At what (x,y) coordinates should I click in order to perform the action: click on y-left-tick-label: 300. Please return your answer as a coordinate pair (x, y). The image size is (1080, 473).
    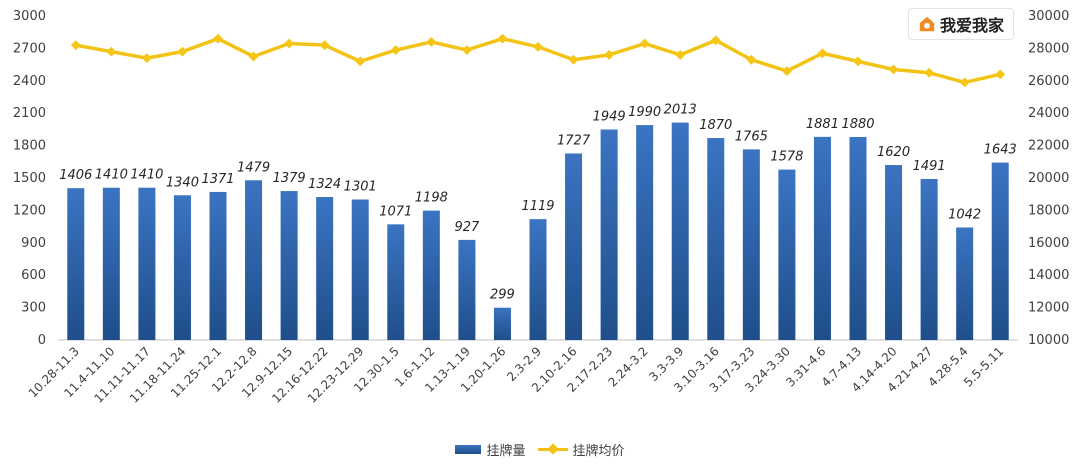
    Looking at the image, I should click on (33, 308).